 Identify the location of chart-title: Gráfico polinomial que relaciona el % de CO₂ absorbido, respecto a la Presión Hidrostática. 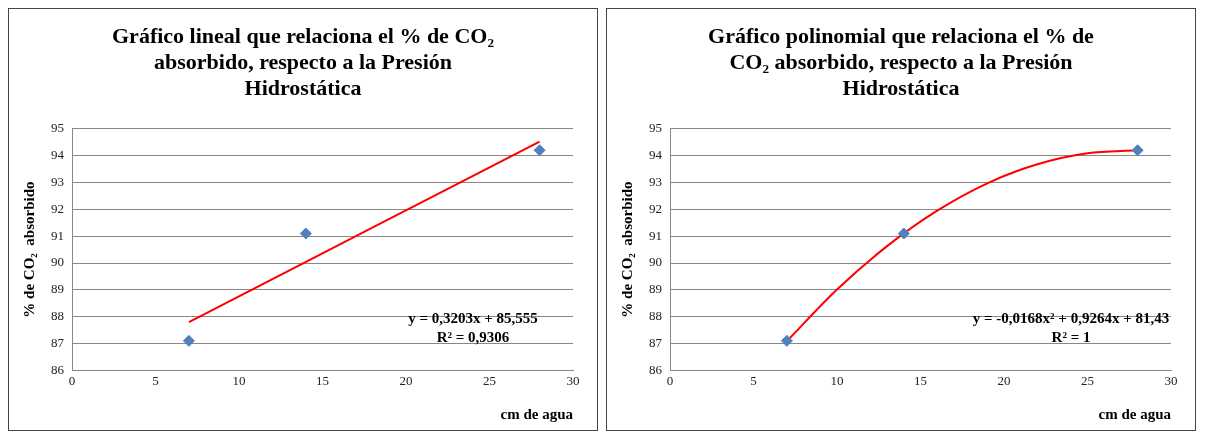
(901, 62).